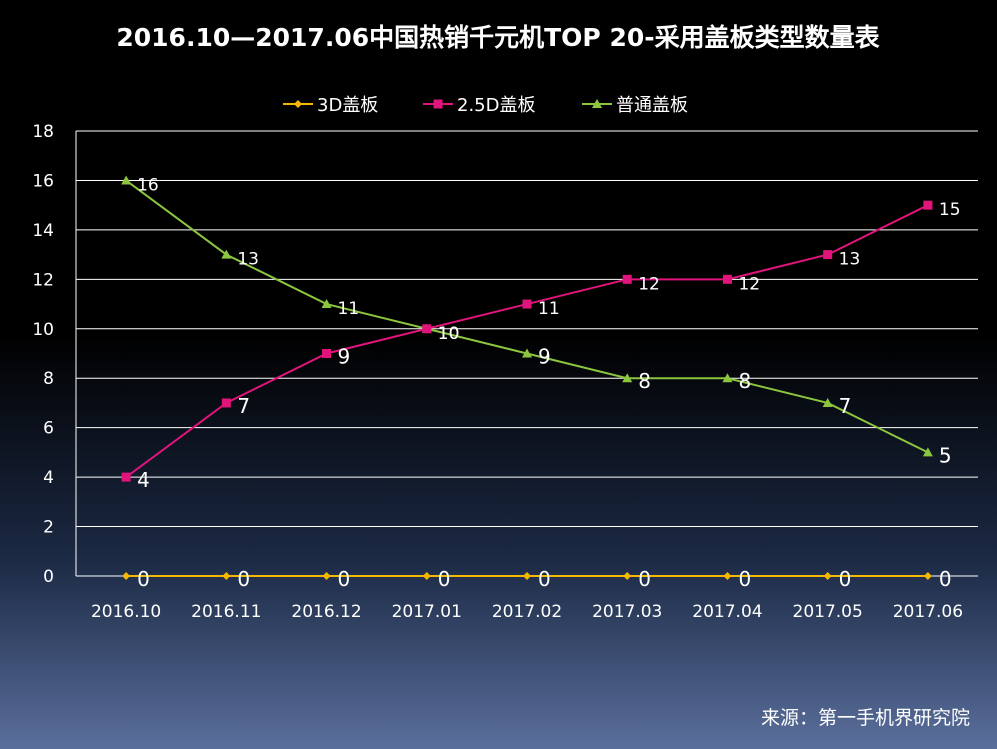  I want to click on data-label-1-1: 7, so click(243, 406).